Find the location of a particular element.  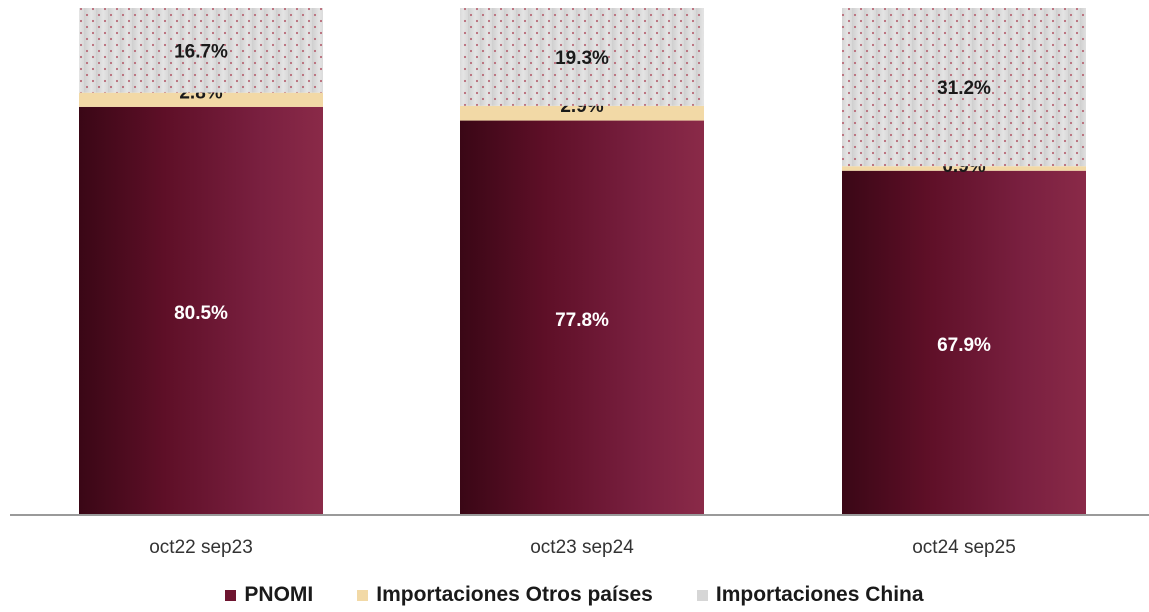

data-label-pnomi-3: 67.9% is located at coordinates (964, 345).